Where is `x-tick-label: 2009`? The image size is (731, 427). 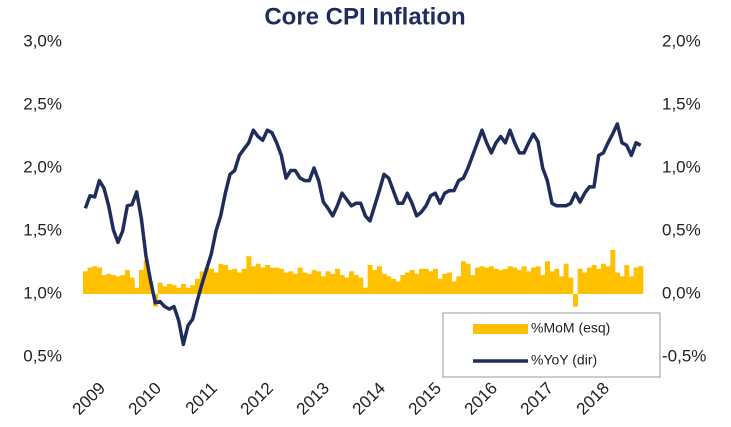
x-tick-label: 2009 is located at coordinates (89, 399).